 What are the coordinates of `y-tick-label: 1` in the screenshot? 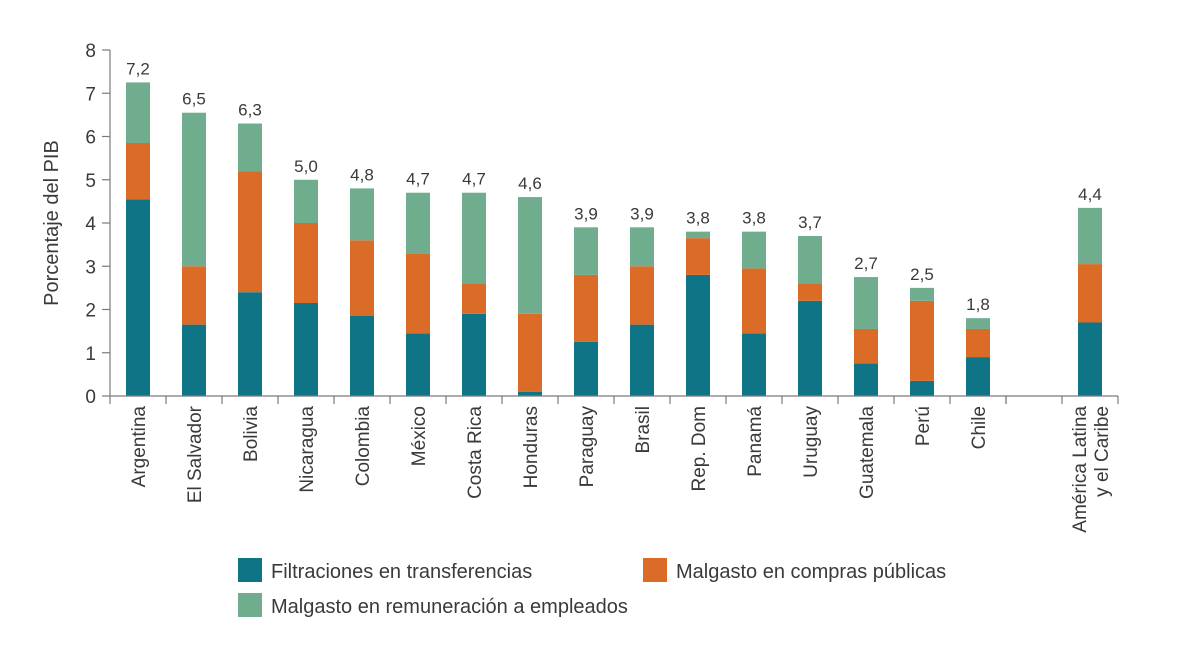 It's located at (90, 354).